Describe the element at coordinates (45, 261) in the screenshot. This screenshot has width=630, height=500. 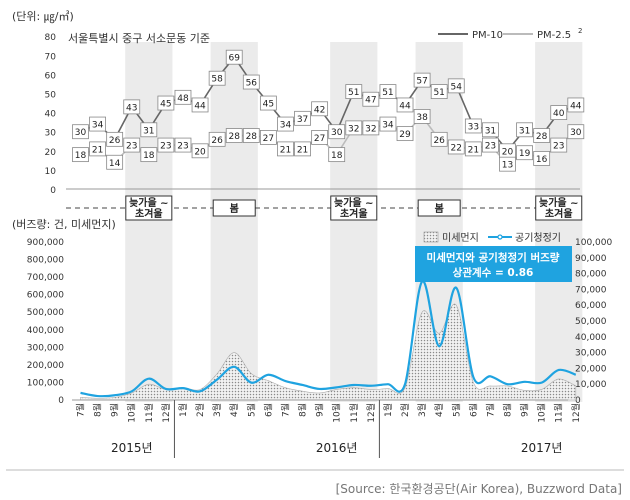
I see `left-tick-label: 800,000` at that location.